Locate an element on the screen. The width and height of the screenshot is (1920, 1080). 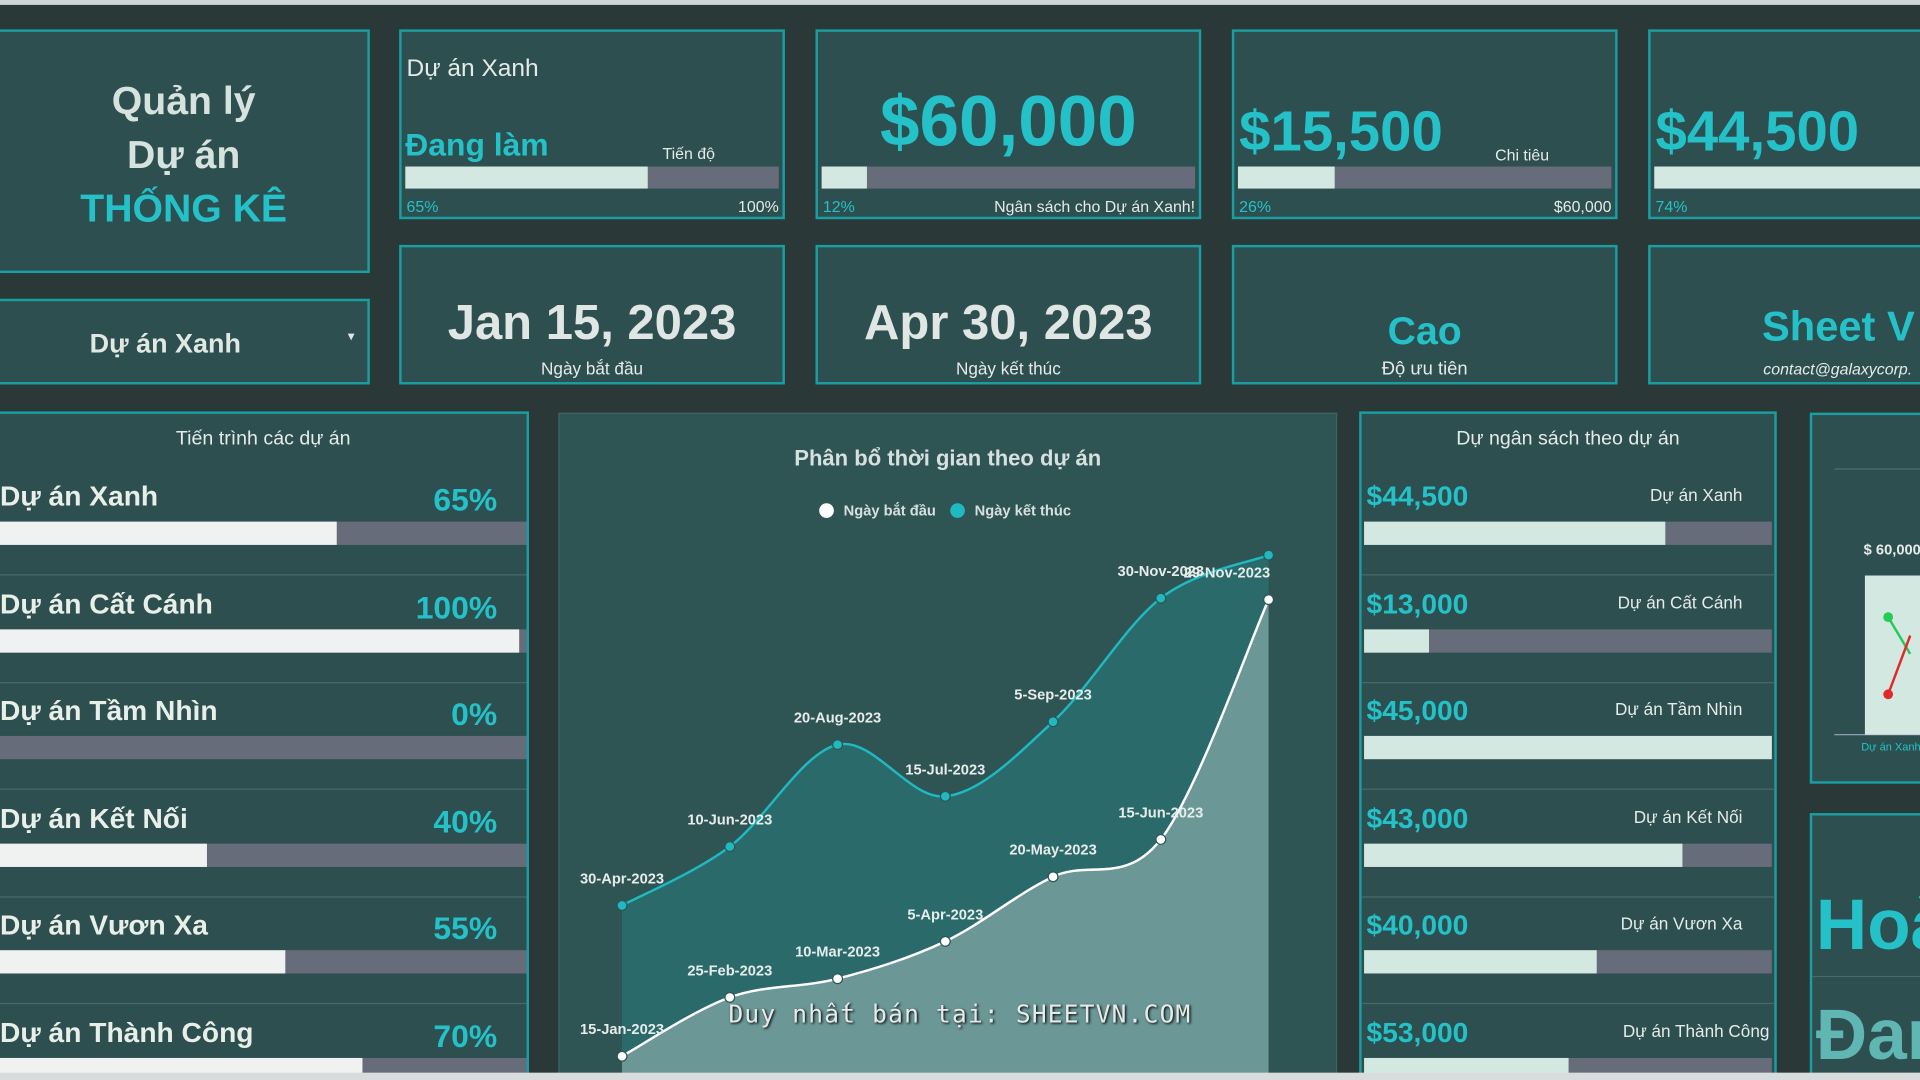
max-label: 100% is located at coordinates (758, 206).